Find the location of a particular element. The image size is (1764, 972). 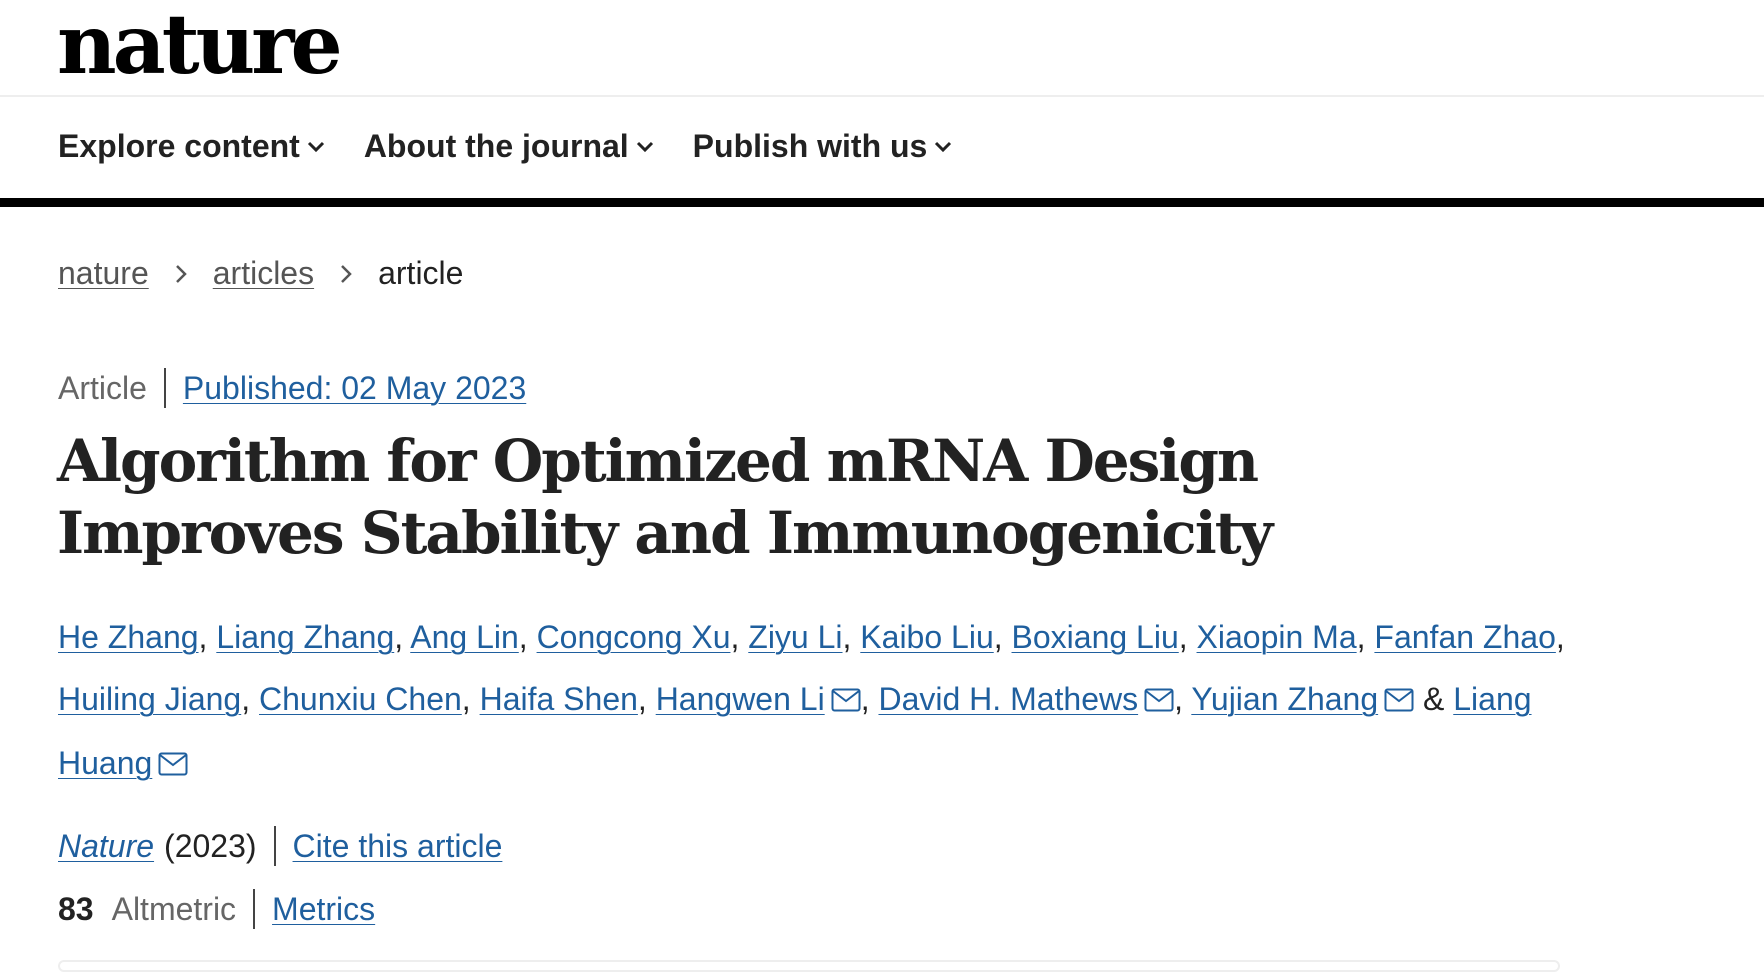

citation-line: Nature (2023) Cite this article is located at coordinates (280, 846).